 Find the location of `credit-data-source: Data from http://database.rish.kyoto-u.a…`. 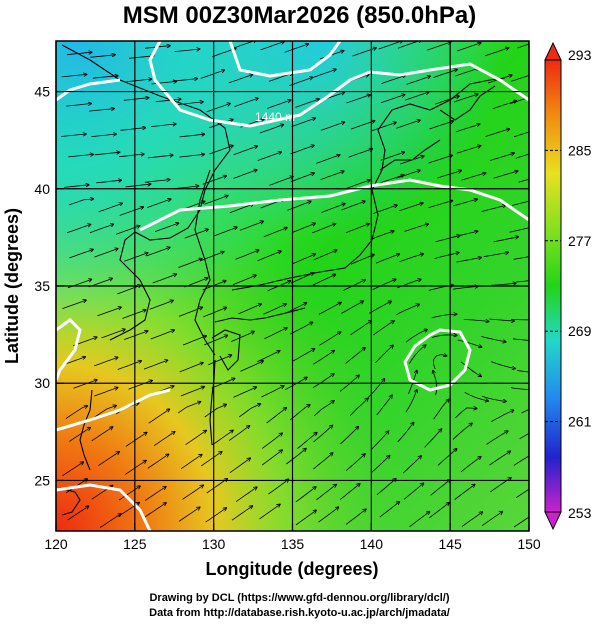

credit-data-source: Data from http://database.rish.kyoto-u.a… is located at coordinates (299, 613).